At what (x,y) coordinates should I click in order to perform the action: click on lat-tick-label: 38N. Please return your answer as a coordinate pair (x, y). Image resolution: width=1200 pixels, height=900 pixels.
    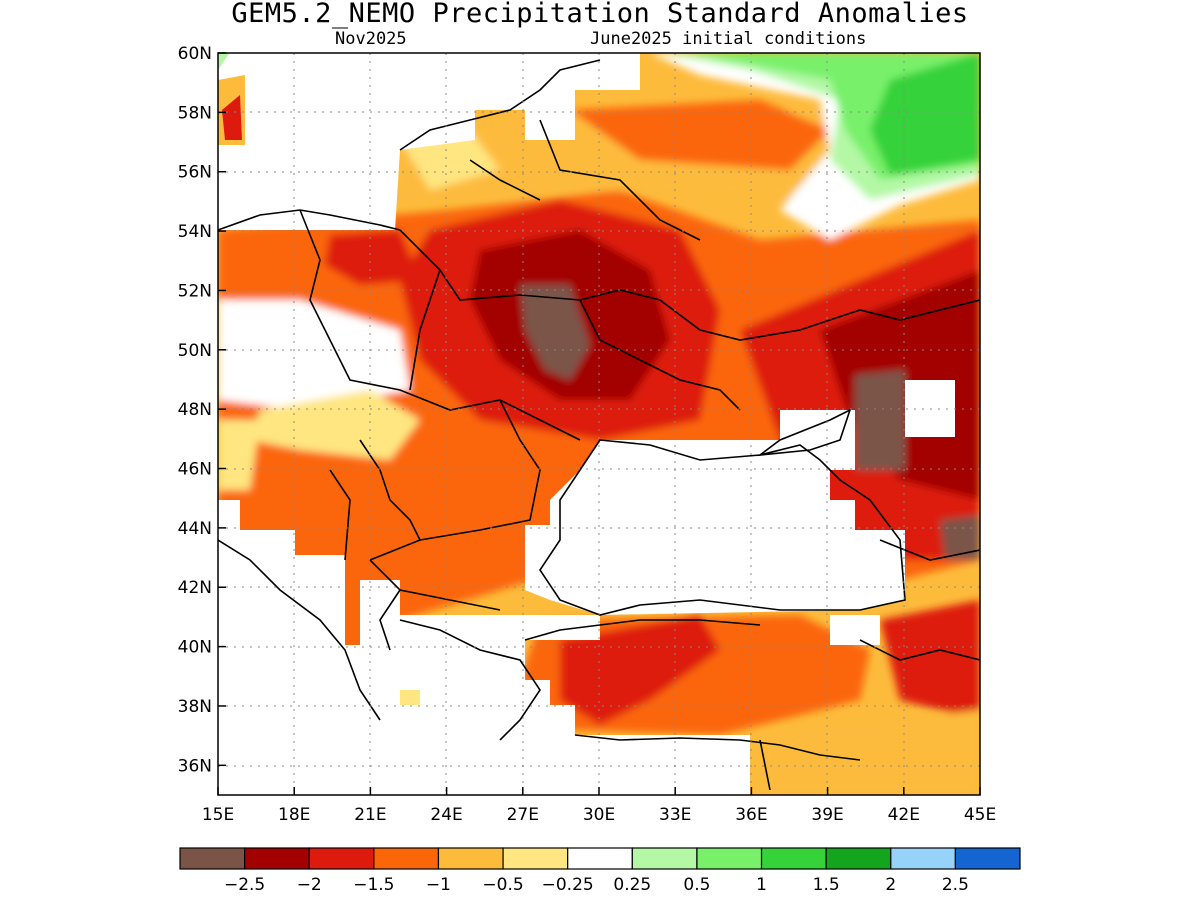
    Looking at the image, I should click on (195, 707).